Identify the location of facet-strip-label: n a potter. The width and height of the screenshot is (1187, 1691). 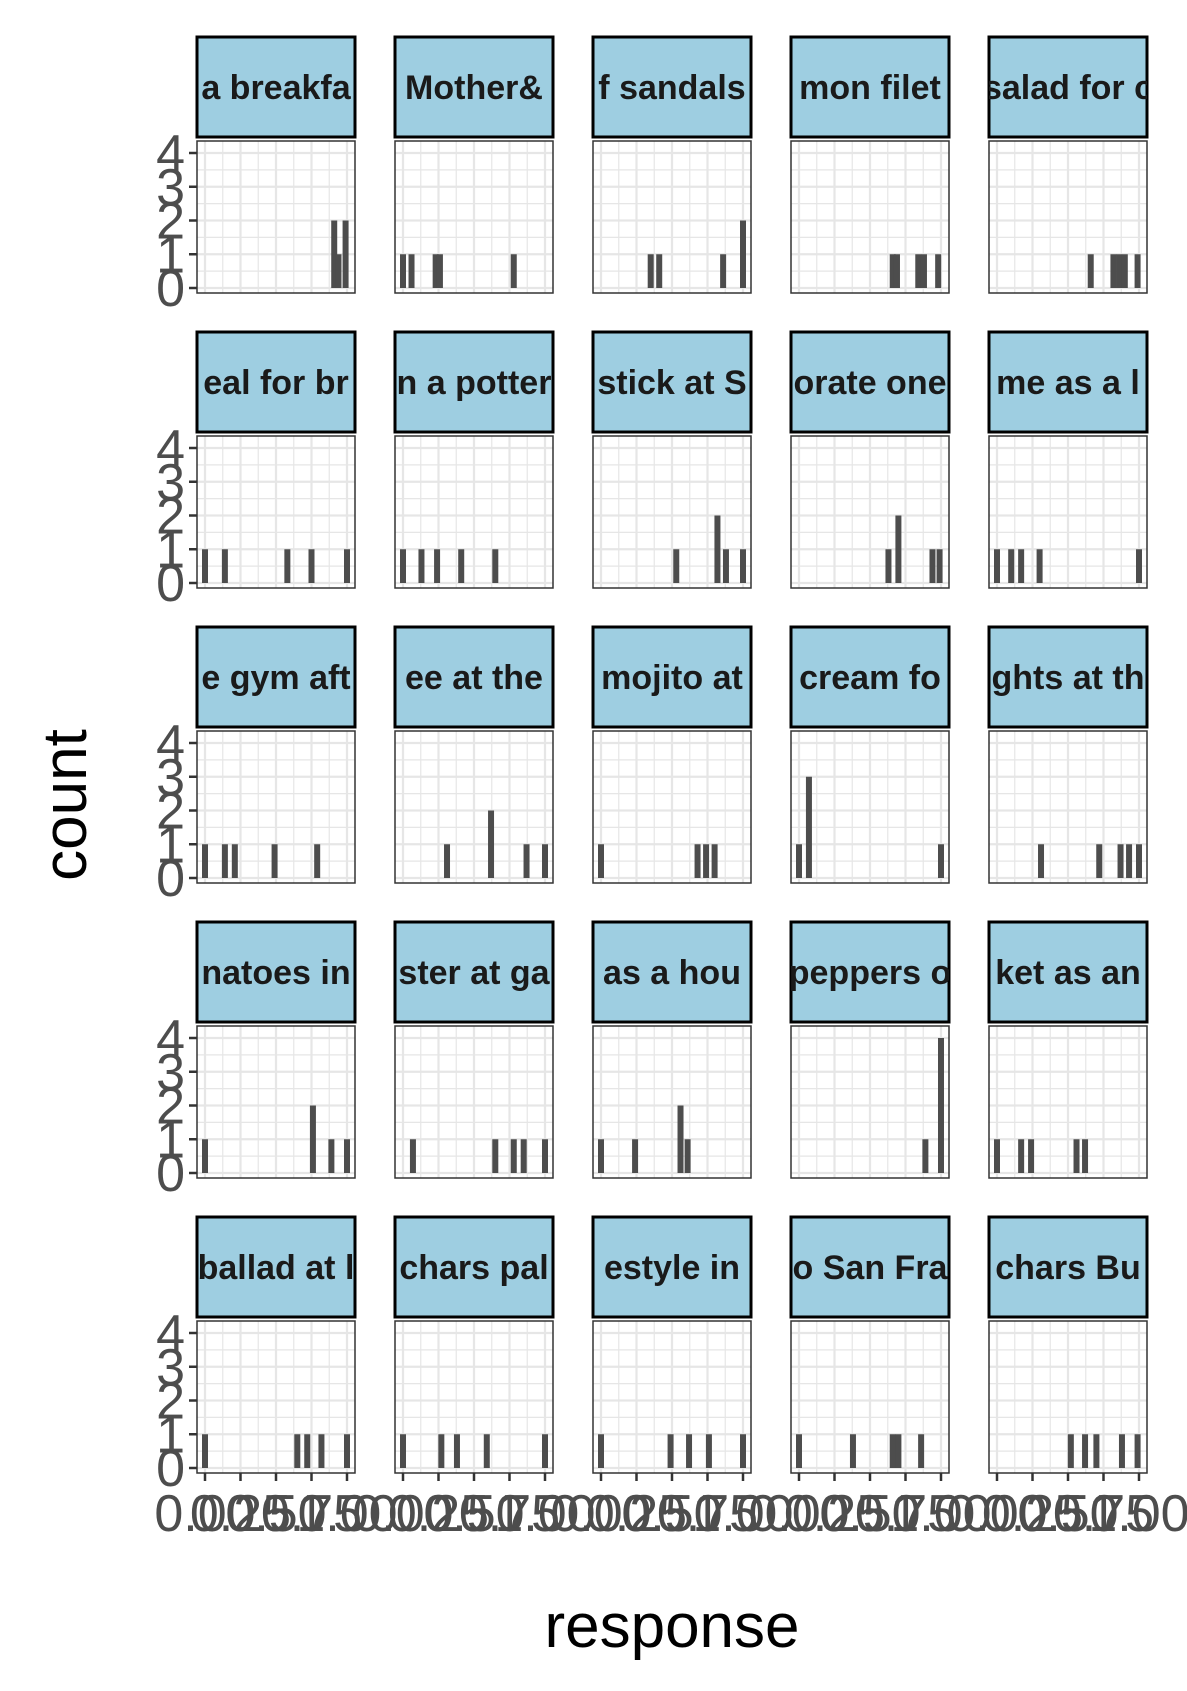
(474, 383).